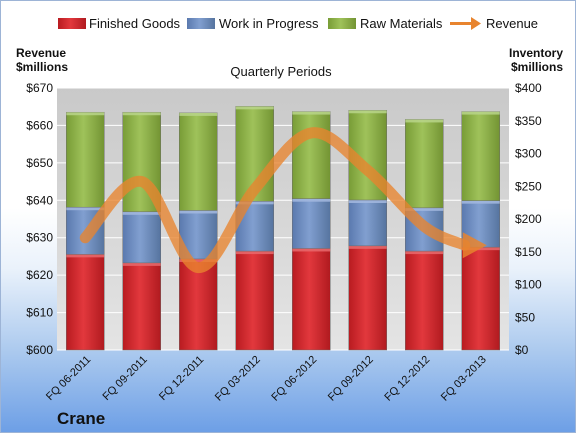 This screenshot has height=434, width=576. I want to click on right-axis-title-line2: $millions, so click(537, 67).